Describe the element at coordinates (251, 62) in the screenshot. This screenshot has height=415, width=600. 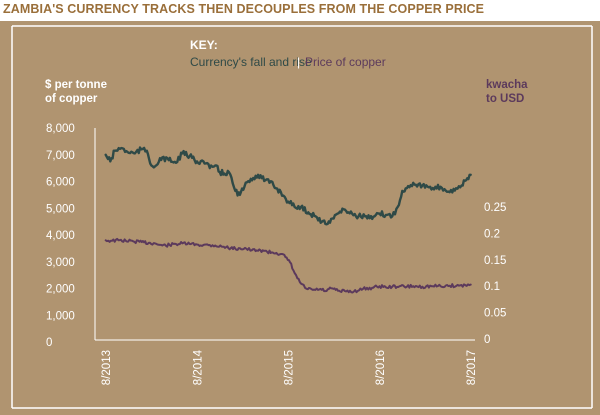
I see `key-currency-label: Currency's fall and rise` at that location.